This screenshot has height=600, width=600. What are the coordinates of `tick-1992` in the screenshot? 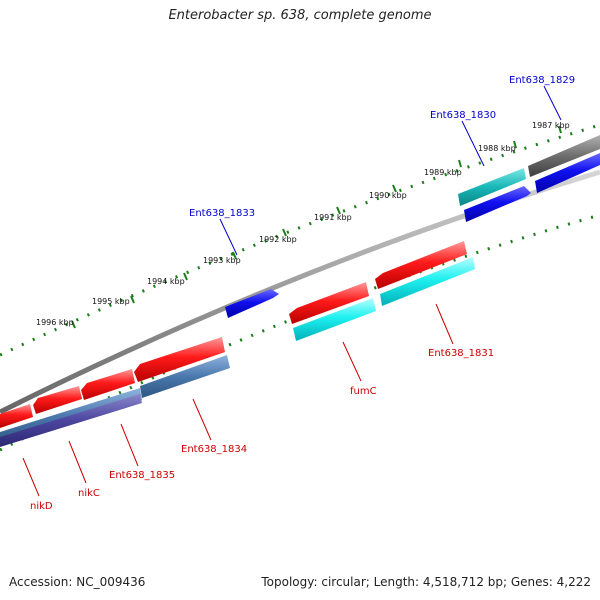 It's located at (284, 232).